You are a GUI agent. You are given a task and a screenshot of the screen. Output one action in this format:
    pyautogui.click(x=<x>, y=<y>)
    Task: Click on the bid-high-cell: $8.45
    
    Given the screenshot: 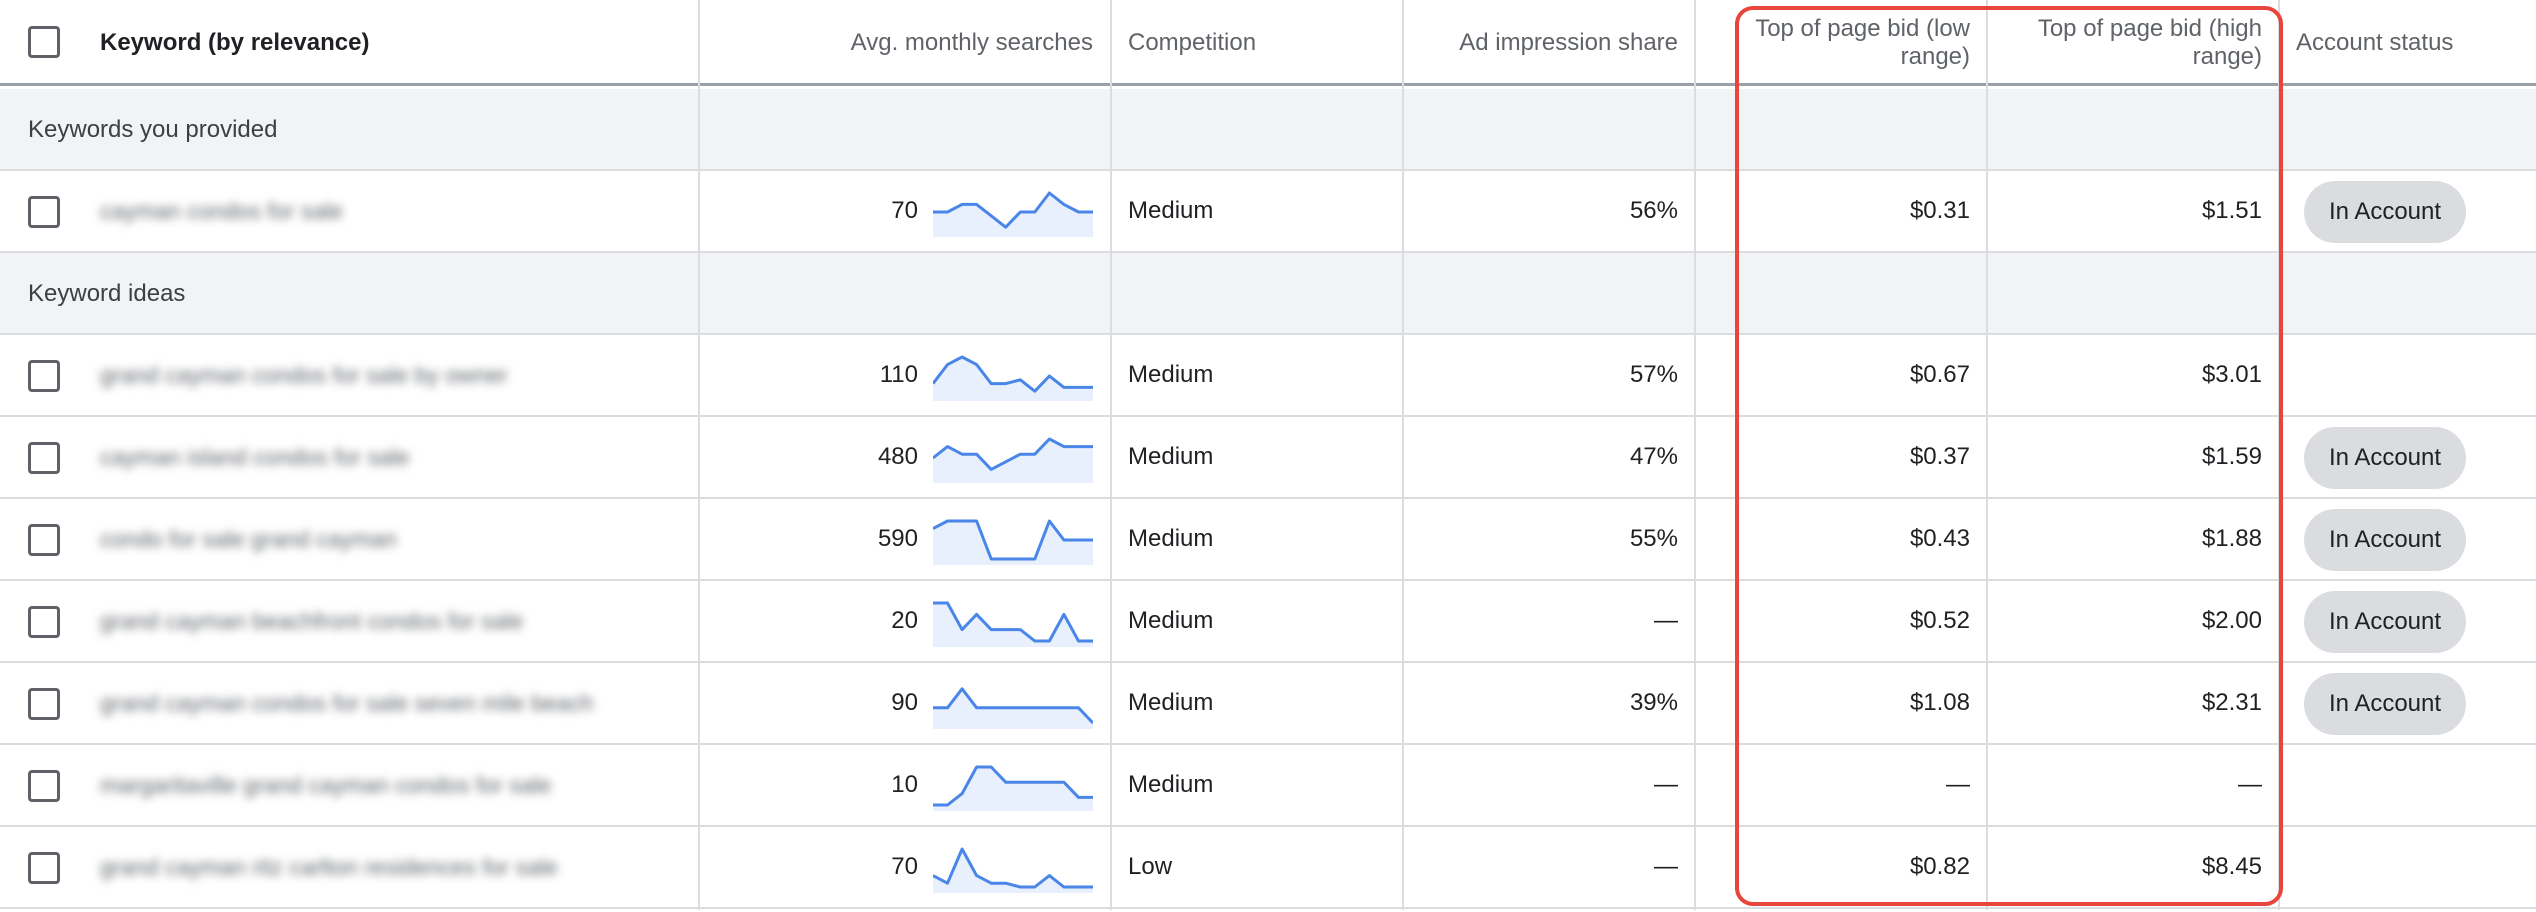 What is the action you would take?
    pyautogui.click(x=2231, y=866)
    